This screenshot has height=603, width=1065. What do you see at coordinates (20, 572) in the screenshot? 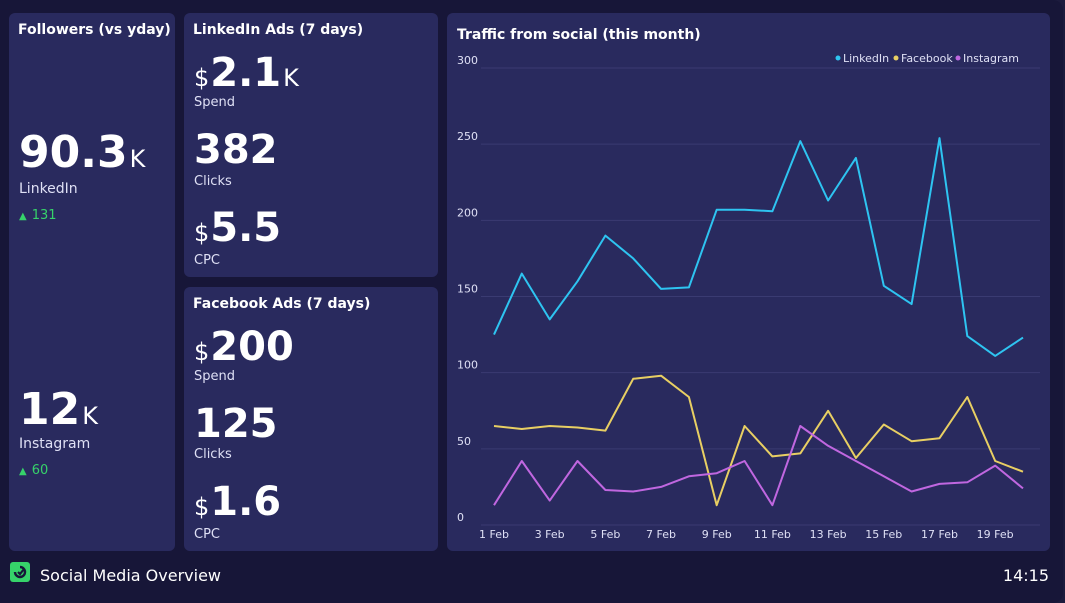
I see `app-logo-icon` at bounding box center [20, 572].